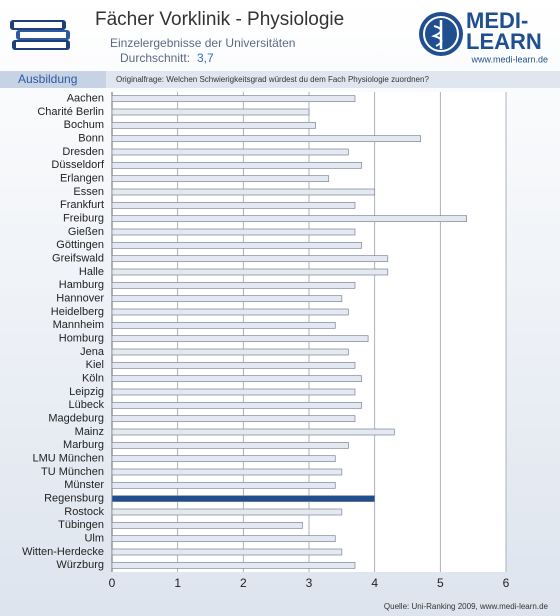  I want to click on logo-text: LEARN, so click(504, 41).